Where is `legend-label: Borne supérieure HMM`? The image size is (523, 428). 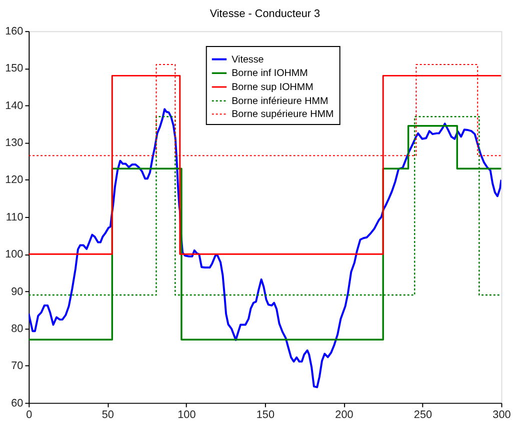
legend-label: Borne supérieure HMM is located at coordinates (283, 114).